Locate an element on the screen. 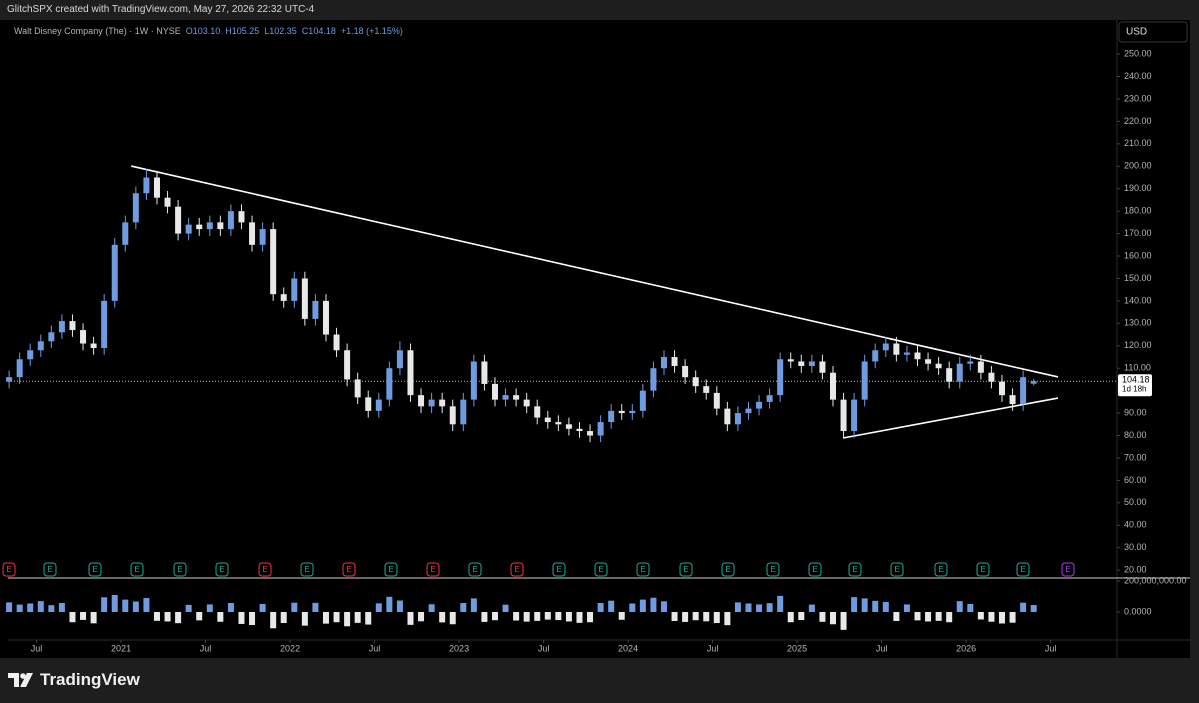 The image size is (1199, 703). x-tick-label: 2025 is located at coordinates (797, 648).